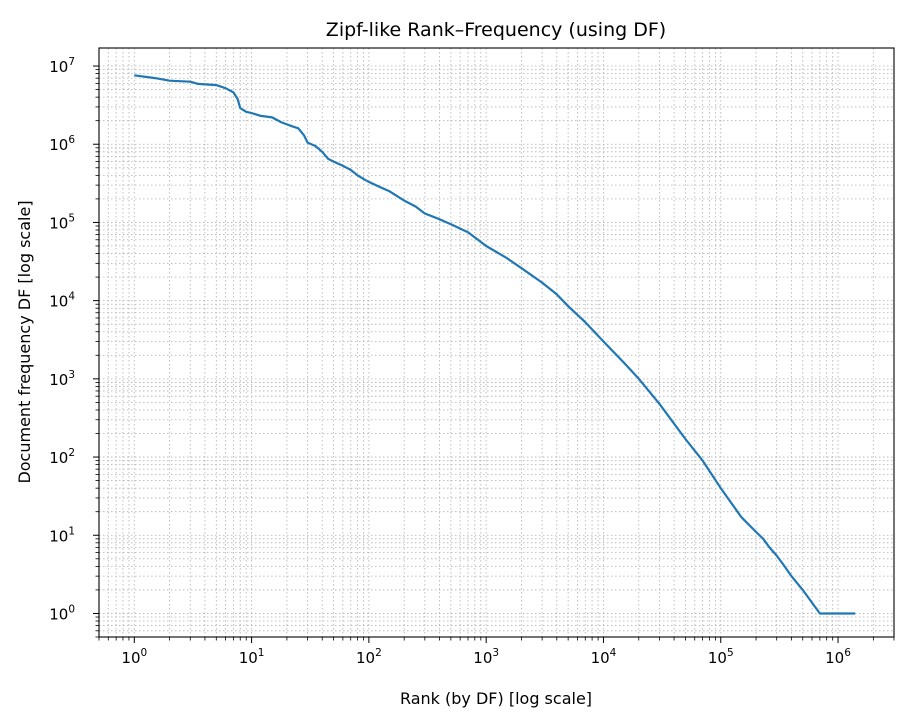 This screenshot has width=909, height=726. I want to click on x-axis-label: Rank (by DF) [log scale], so click(496, 698).